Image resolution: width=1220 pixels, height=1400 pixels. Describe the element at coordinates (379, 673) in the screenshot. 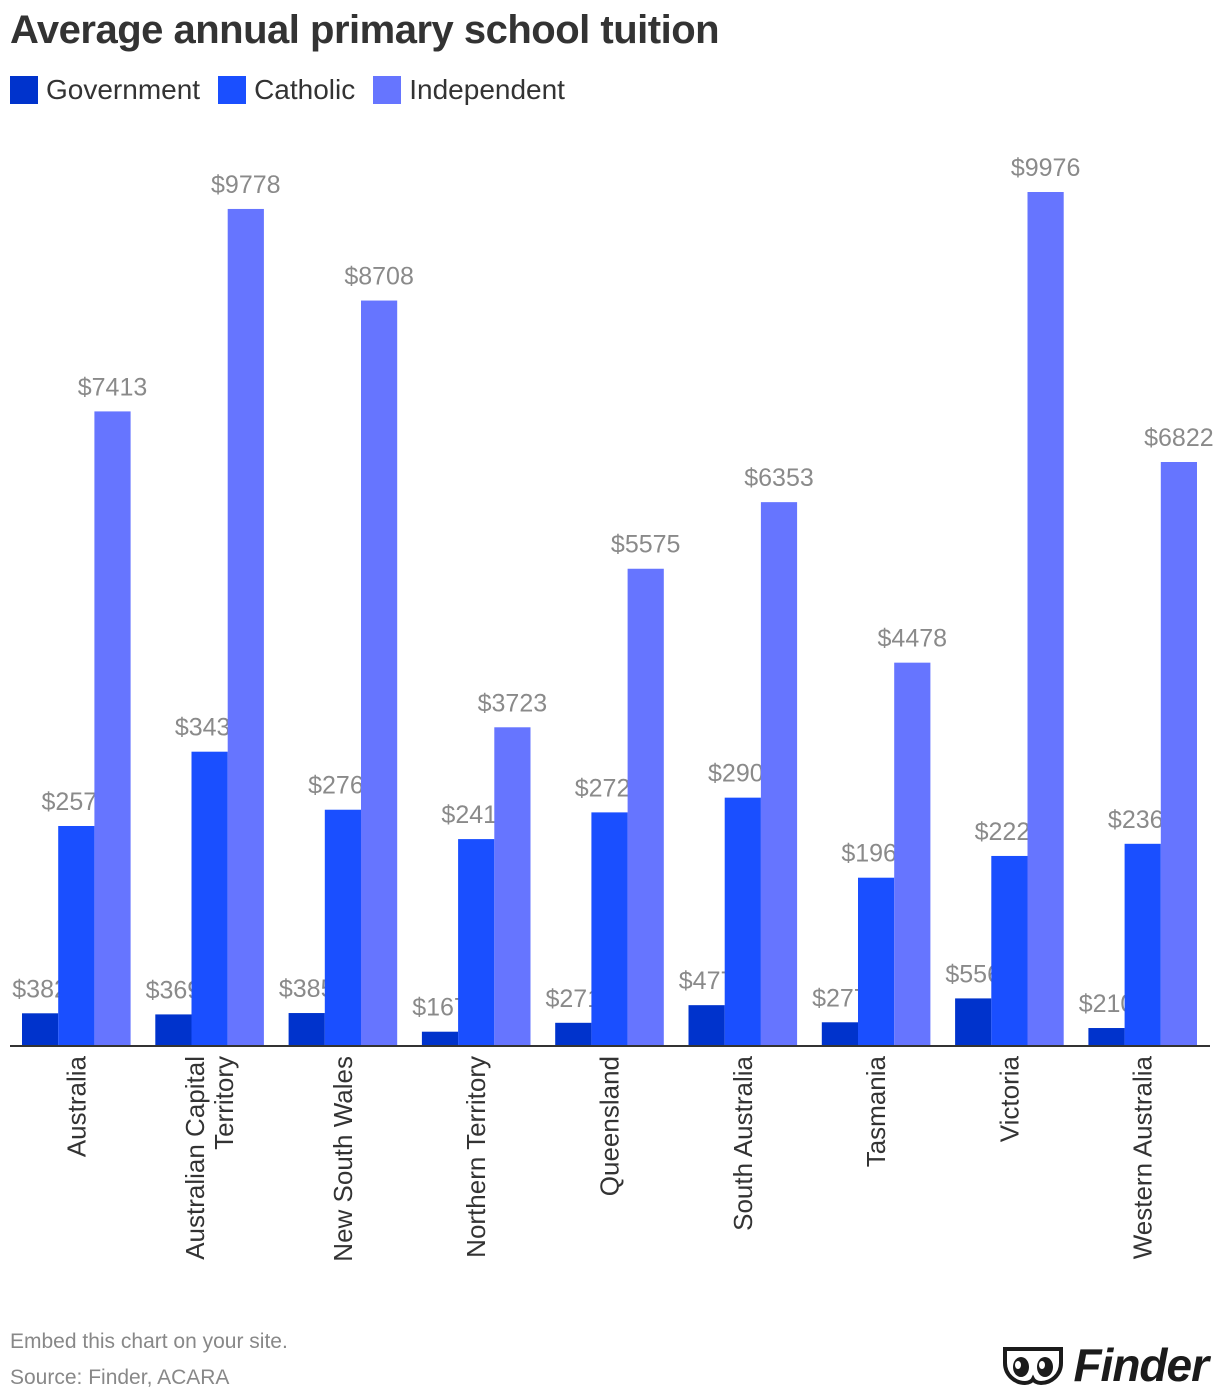

I see `bar-independent-new-south-wales` at that location.